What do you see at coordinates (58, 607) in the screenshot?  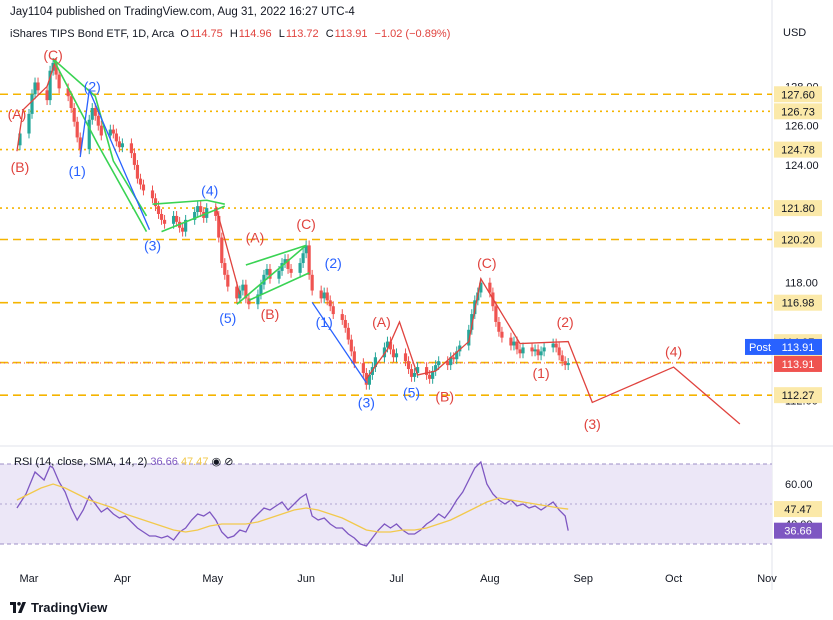 I see `footer-brand: TradingView` at bounding box center [58, 607].